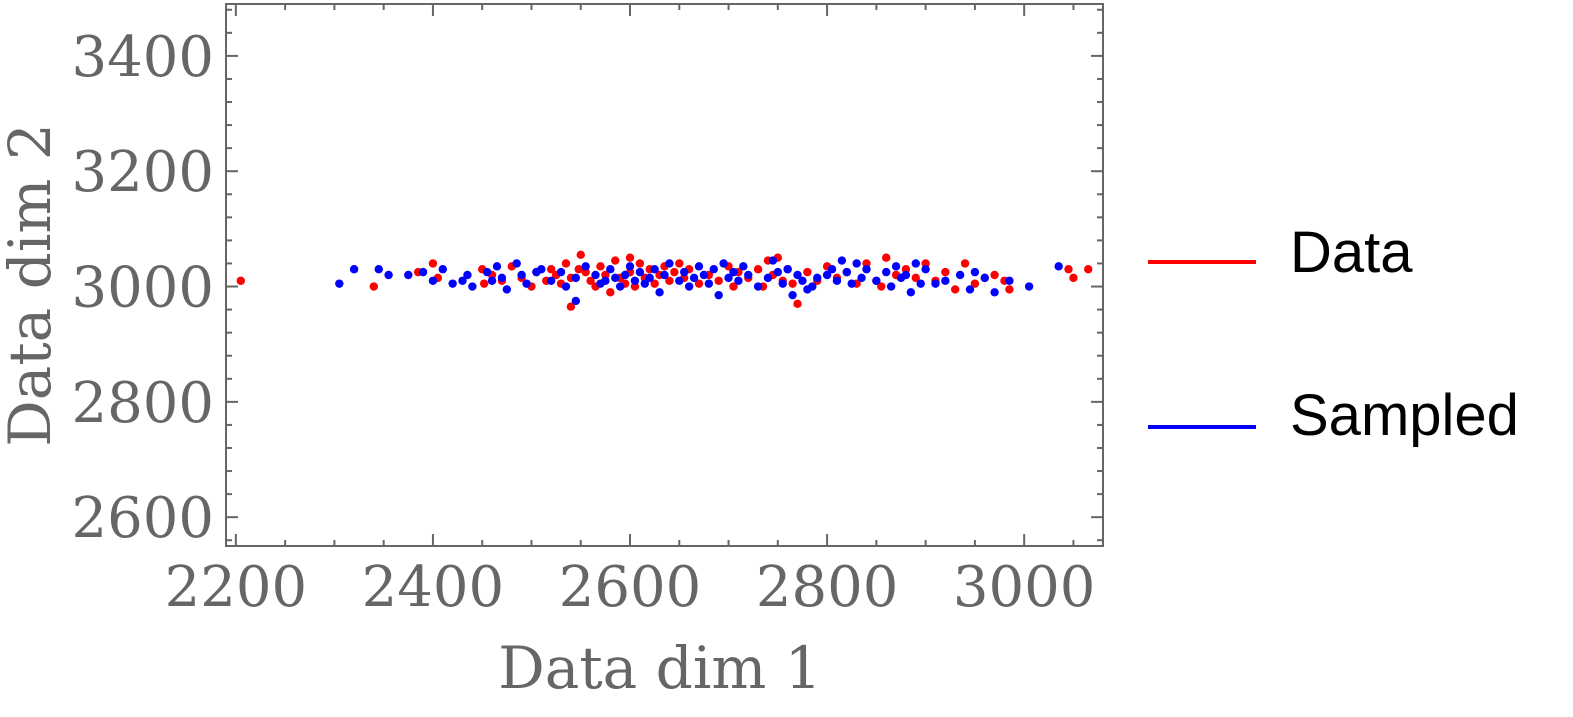 Image resolution: width=1573 pixels, height=717 pixels. Describe the element at coordinates (142, 403) in the screenshot. I see `y-tick-label: 2800` at that location.